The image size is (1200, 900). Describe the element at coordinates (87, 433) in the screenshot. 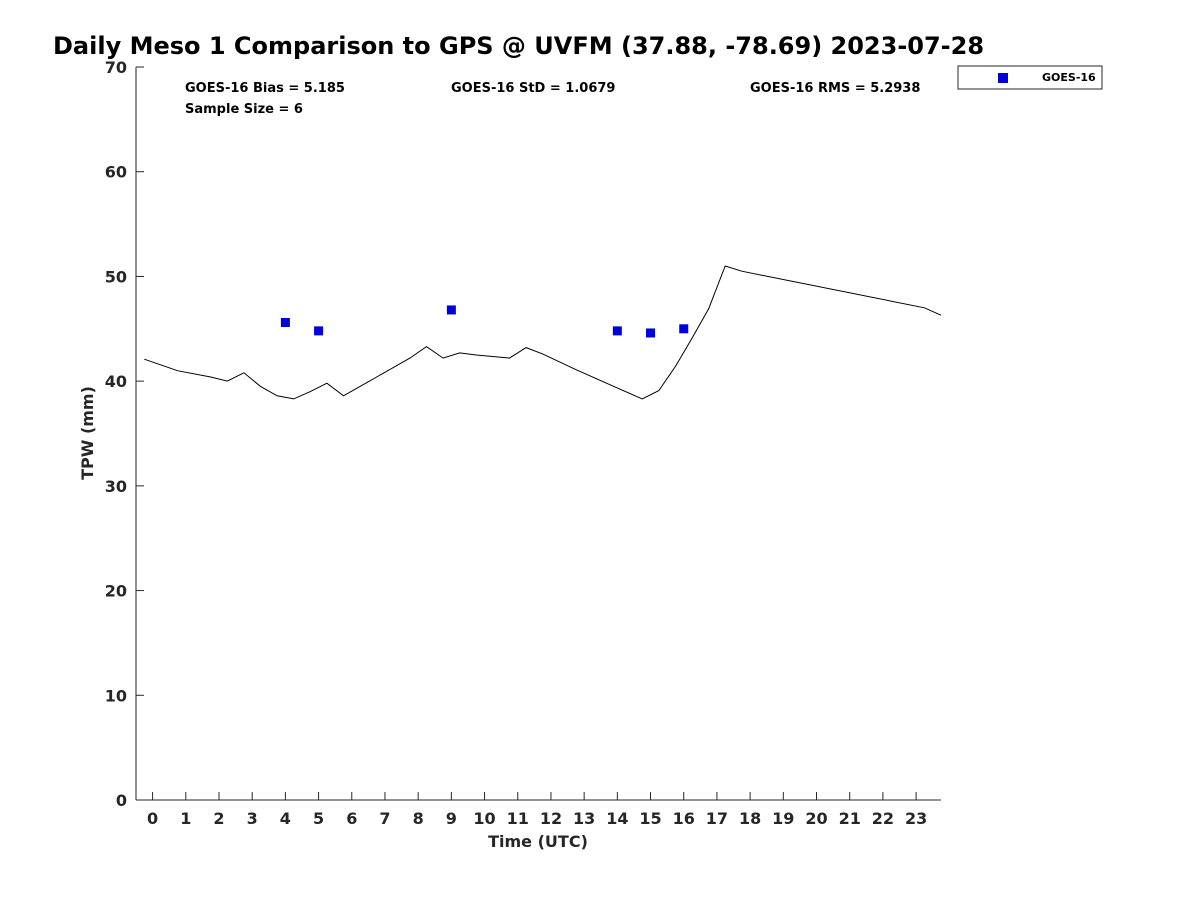

I see `y-axis-label: TPW (mm)` at that location.